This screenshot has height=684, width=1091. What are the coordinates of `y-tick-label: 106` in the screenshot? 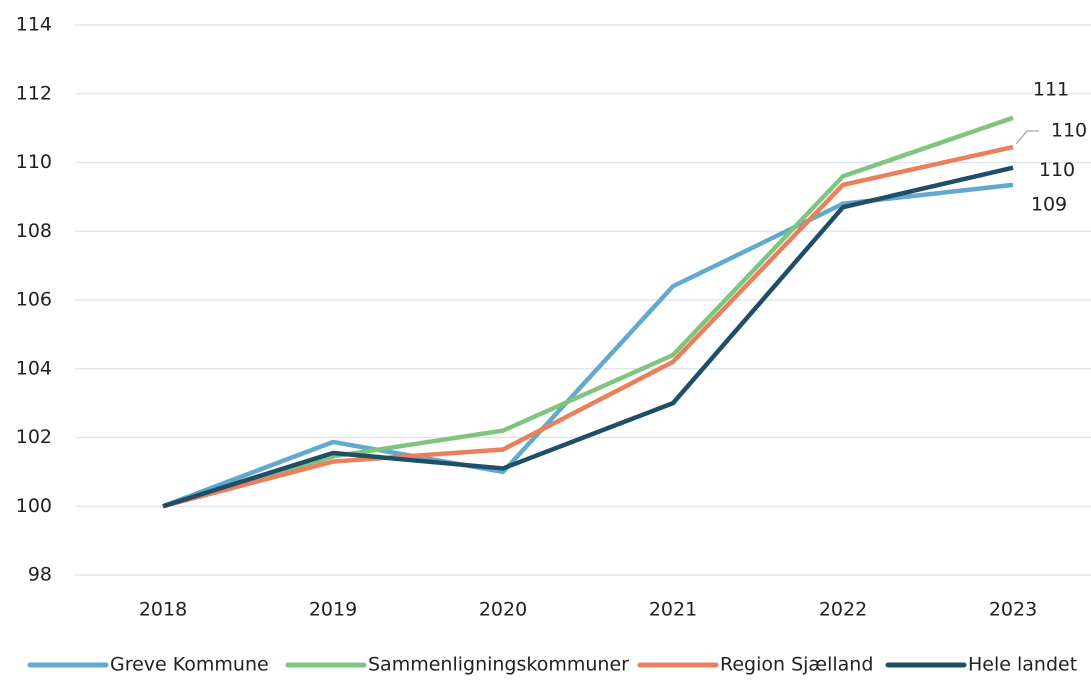 It's located at (34, 300).